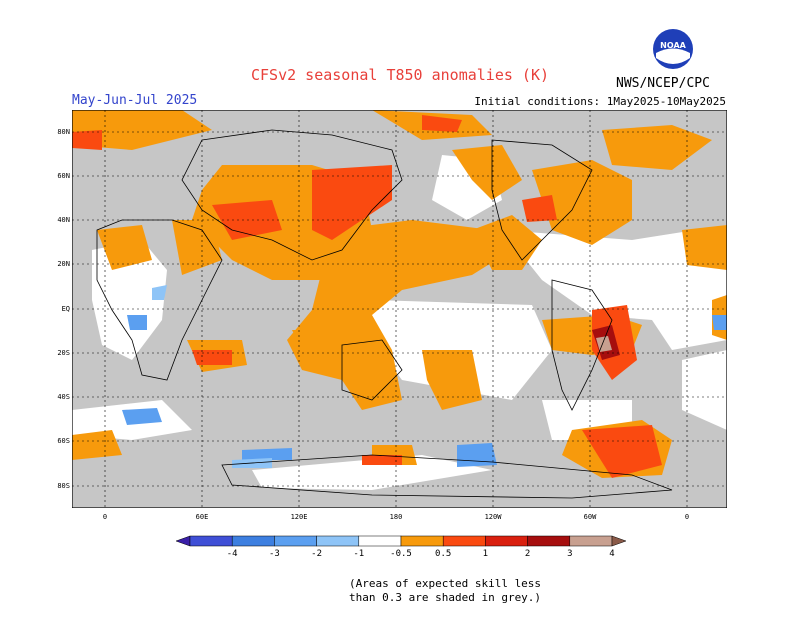  Describe the element at coordinates (135, 100) in the screenshot. I see `season-label: May-Jun-Jul 2025` at that location.